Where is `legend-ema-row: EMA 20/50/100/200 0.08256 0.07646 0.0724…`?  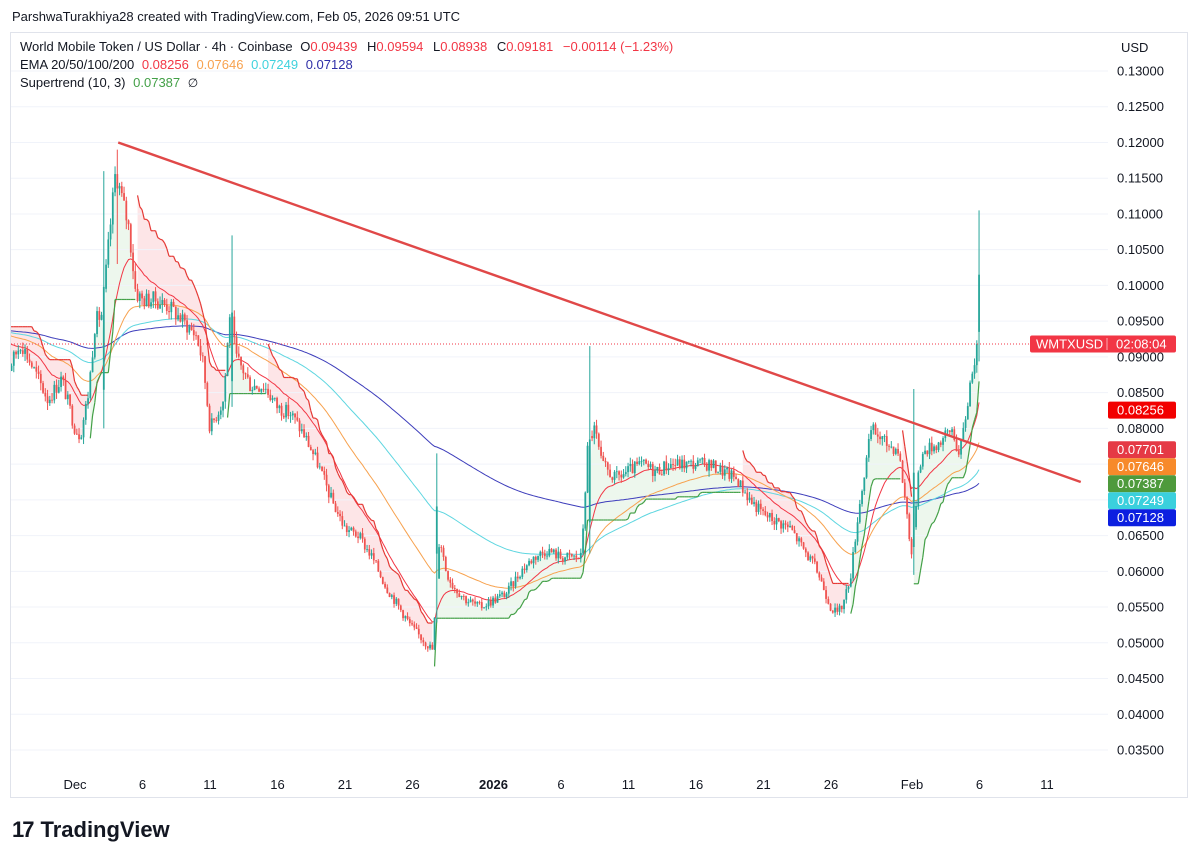 legend-ema-row: EMA 20/50/100/200 0.08256 0.07646 0.0724… is located at coordinates (349, 65).